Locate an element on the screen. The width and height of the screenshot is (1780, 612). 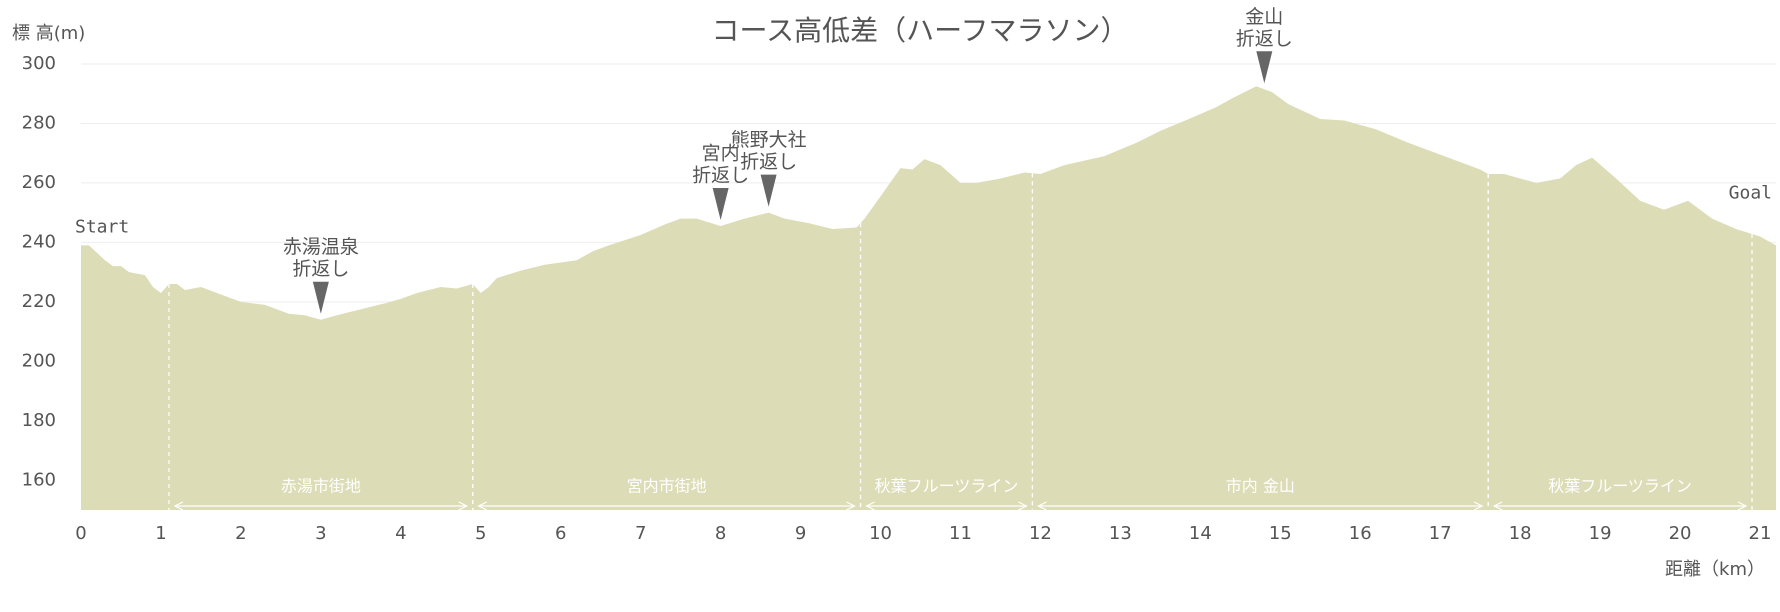
x-tick-label: 16 is located at coordinates (1360, 533).